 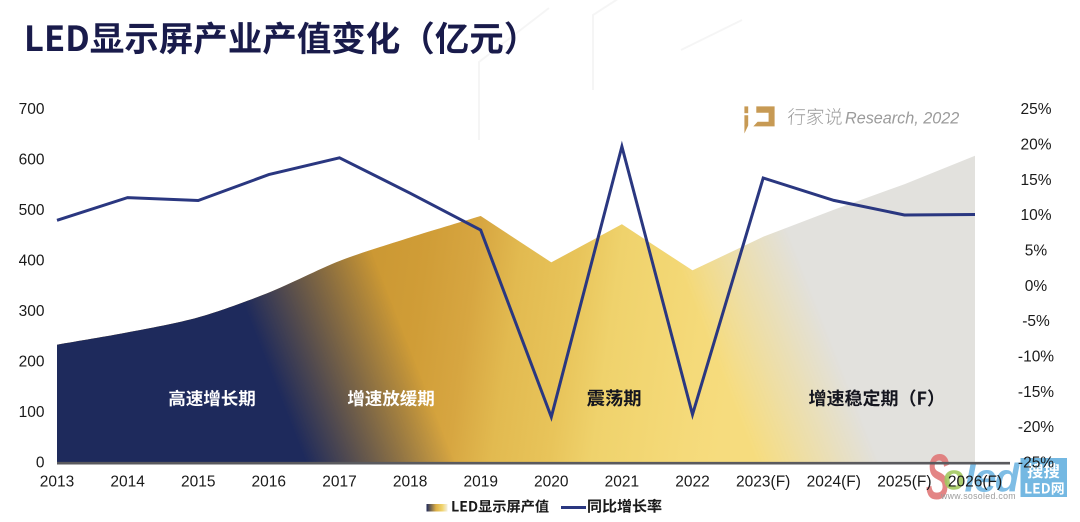 What do you see at coordinates (1036, 321) in the screenshot?
I see `svg-text: -5%` at bounding box center [1036, 321].